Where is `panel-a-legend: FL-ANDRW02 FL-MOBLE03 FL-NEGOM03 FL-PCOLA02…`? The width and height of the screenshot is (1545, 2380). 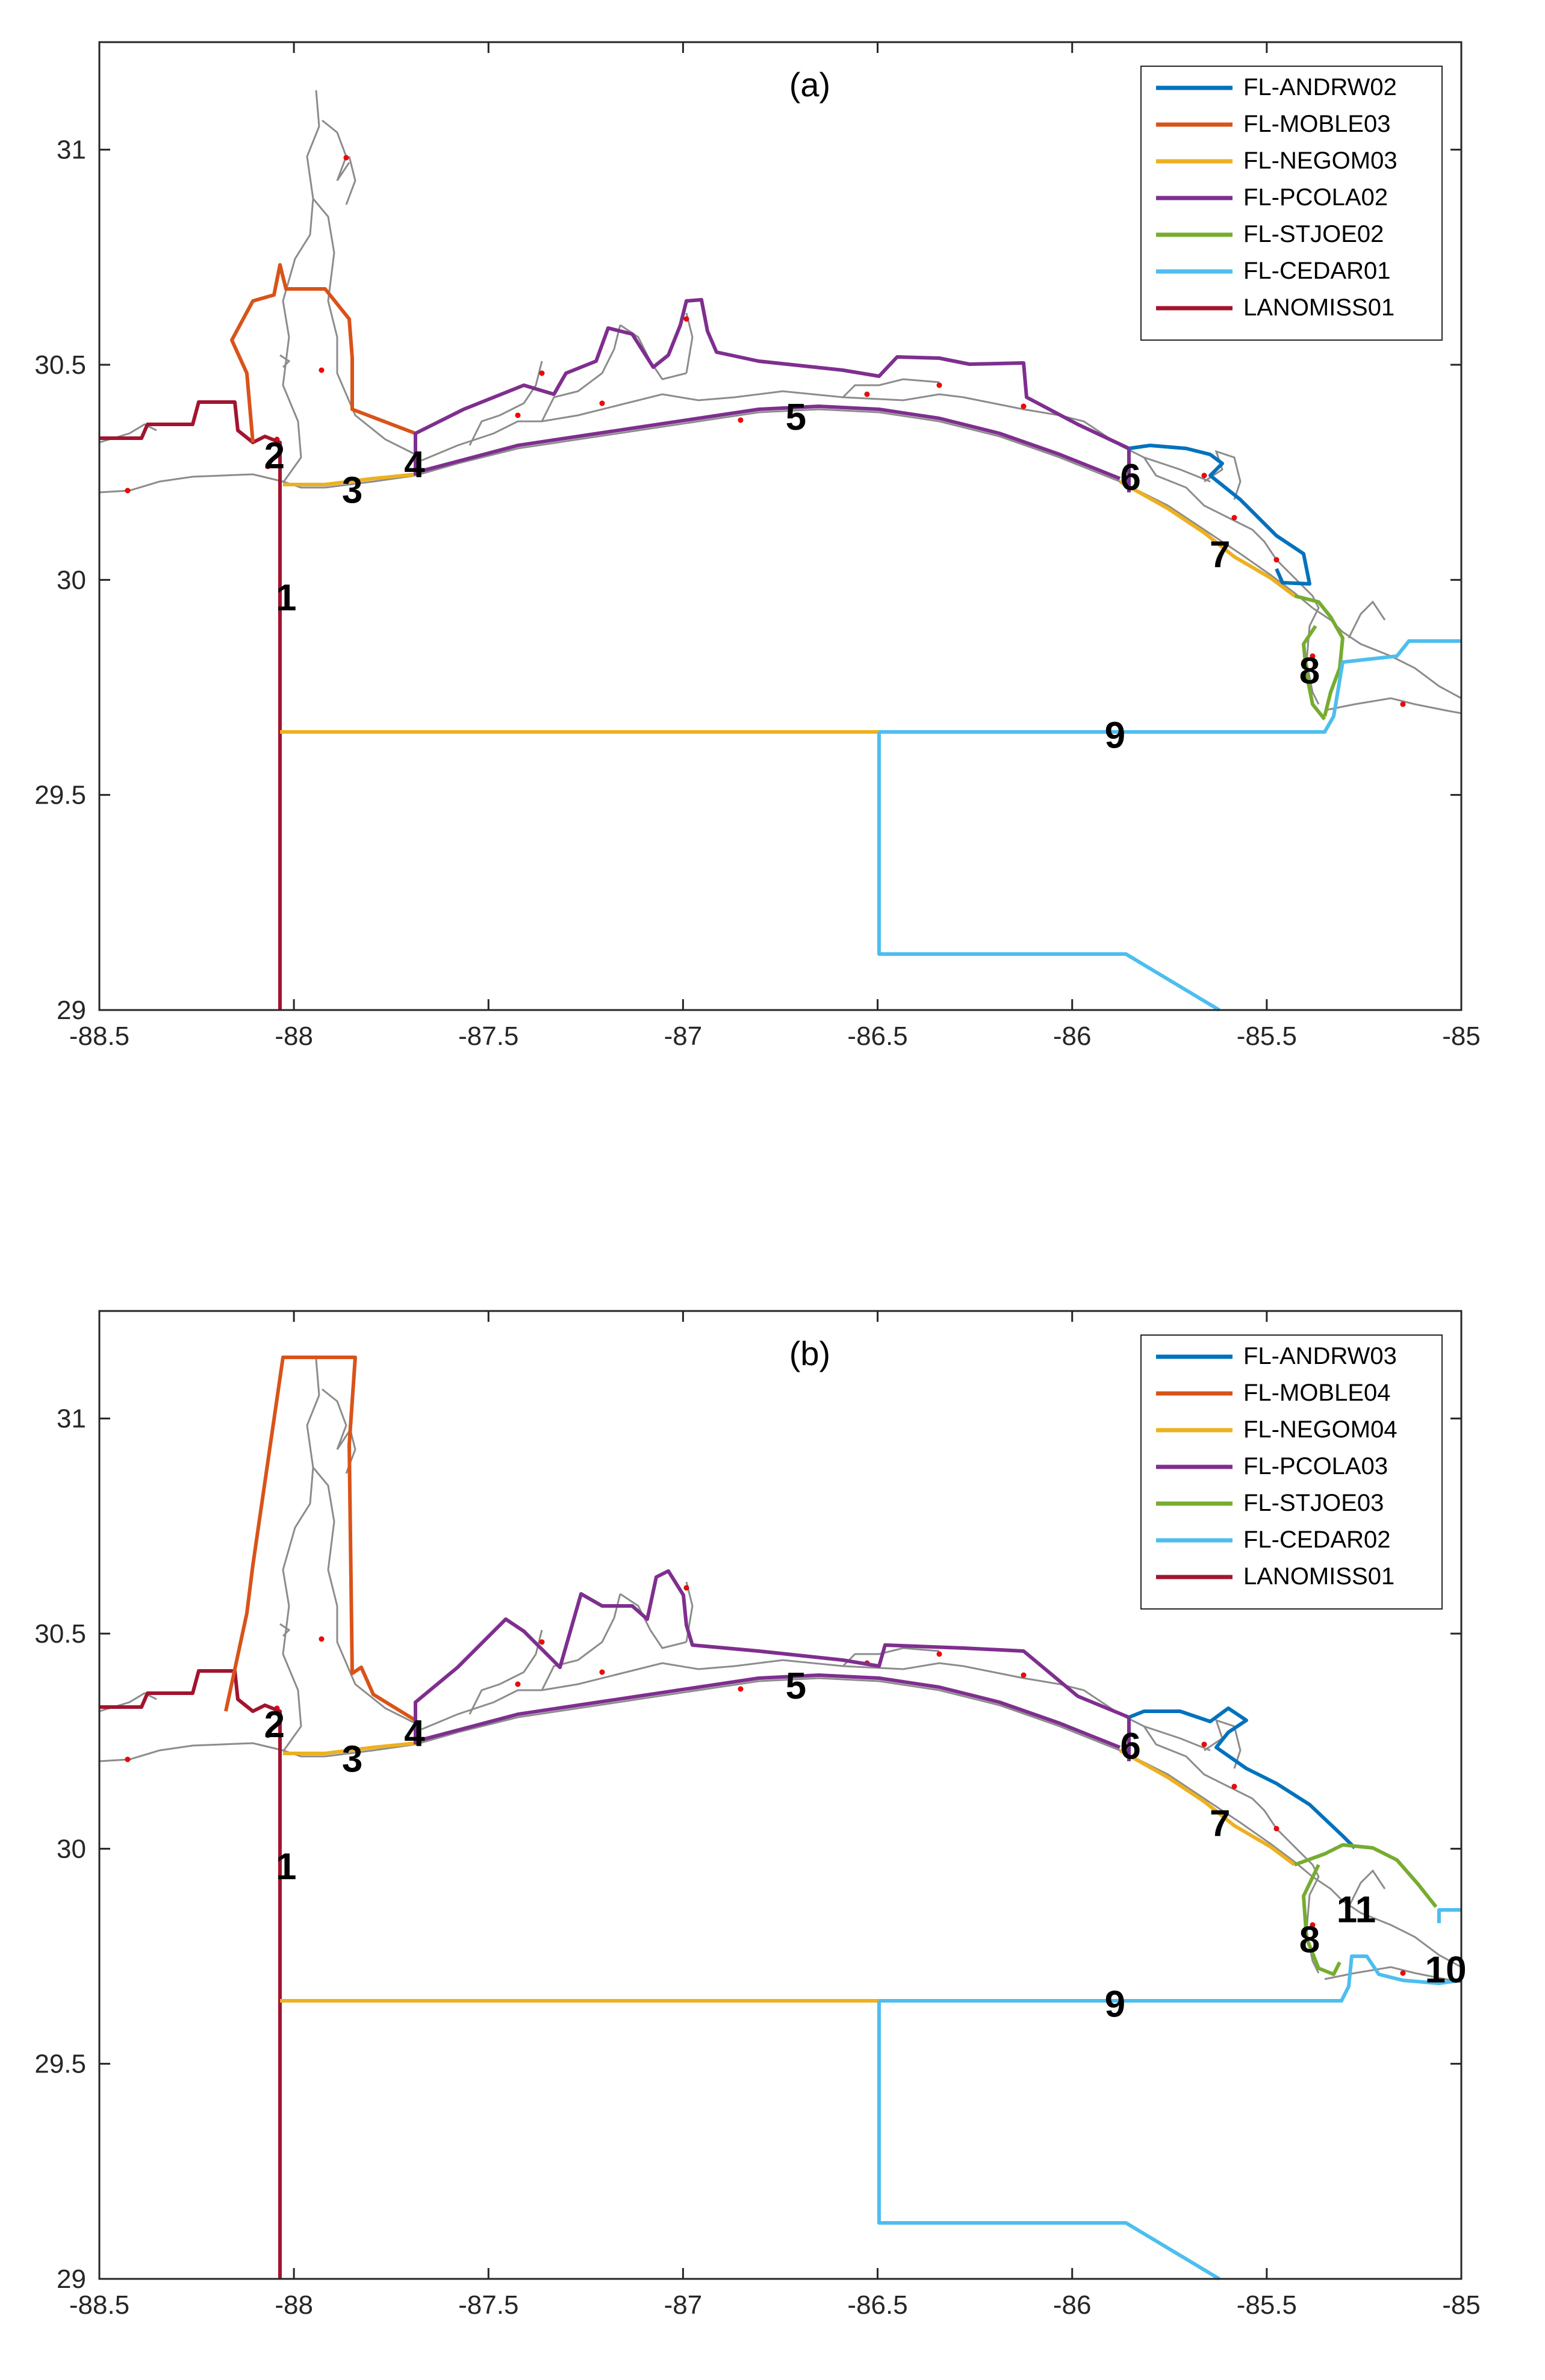
panel-a-legend: FL-ANDRW02 FL-MOBLE03 FL-NEGOM03 FL-PCOLA02… is located at coordinates (1291, 203).